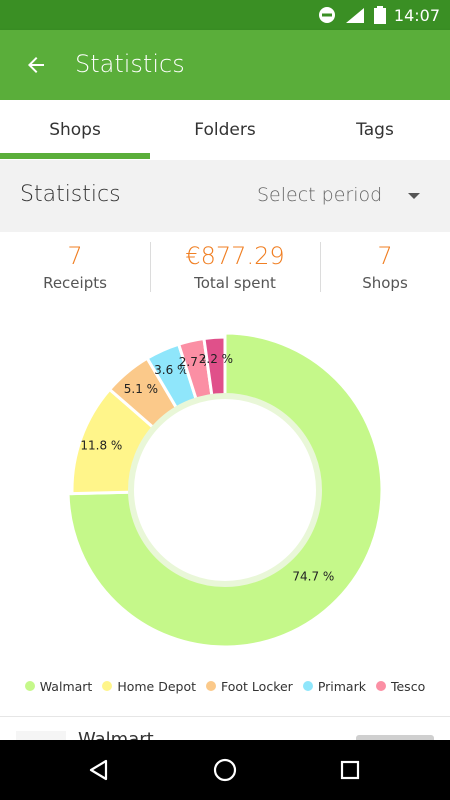 This screenshot has height=800, width=450. I want to click on recents-square-icon, so click(350, 770).